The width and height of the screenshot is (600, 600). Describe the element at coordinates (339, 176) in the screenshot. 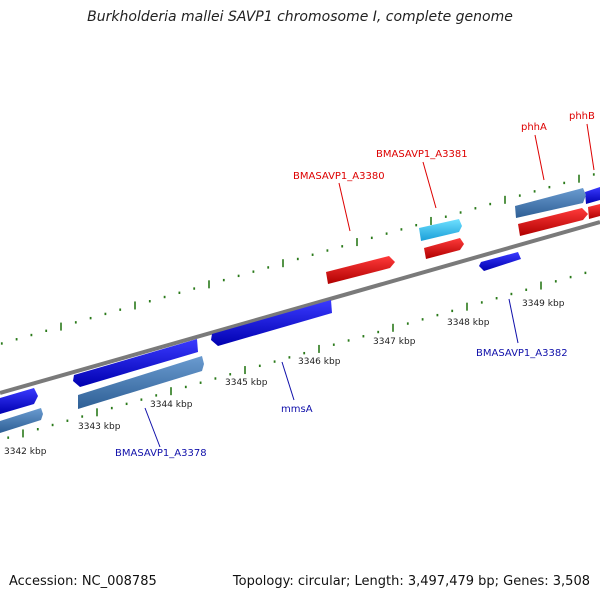

I see `gene-label-bmasavp1-a3380: BMASAVP1_A3380` at that location.